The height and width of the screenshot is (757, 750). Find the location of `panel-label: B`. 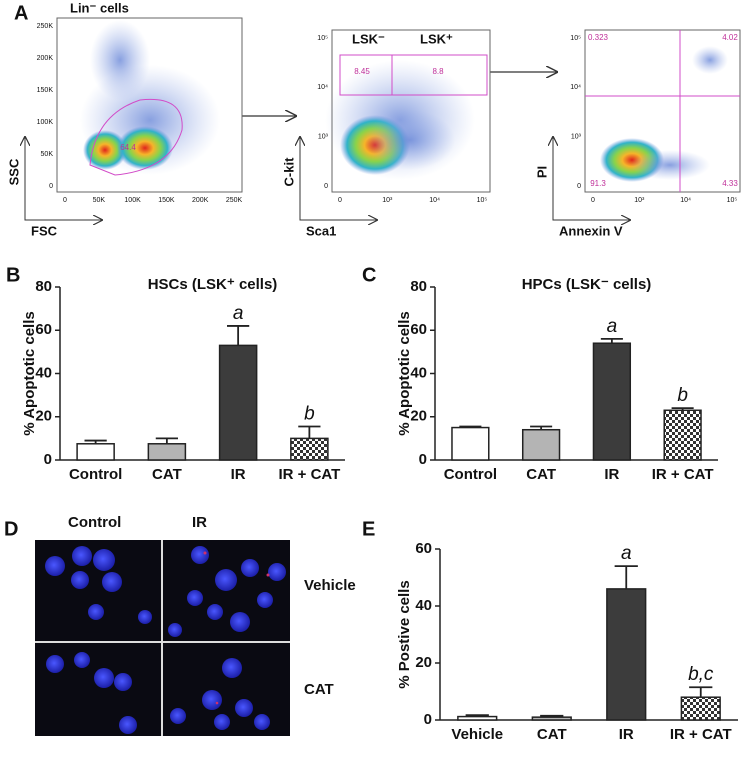

panel-label: B is located at coordinates (13, 275).